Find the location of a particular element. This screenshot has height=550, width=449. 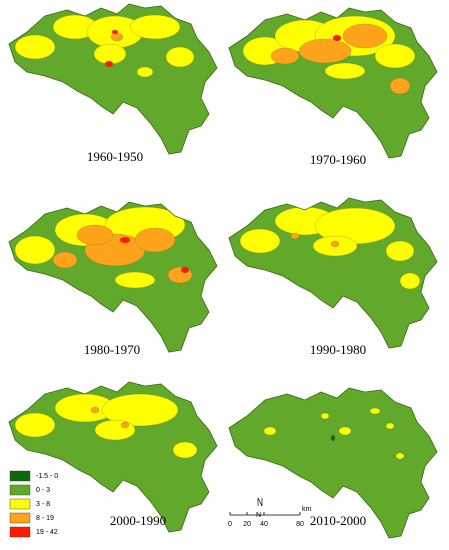

legend-label: 8 - 19 is located at coordinates (45, 518).